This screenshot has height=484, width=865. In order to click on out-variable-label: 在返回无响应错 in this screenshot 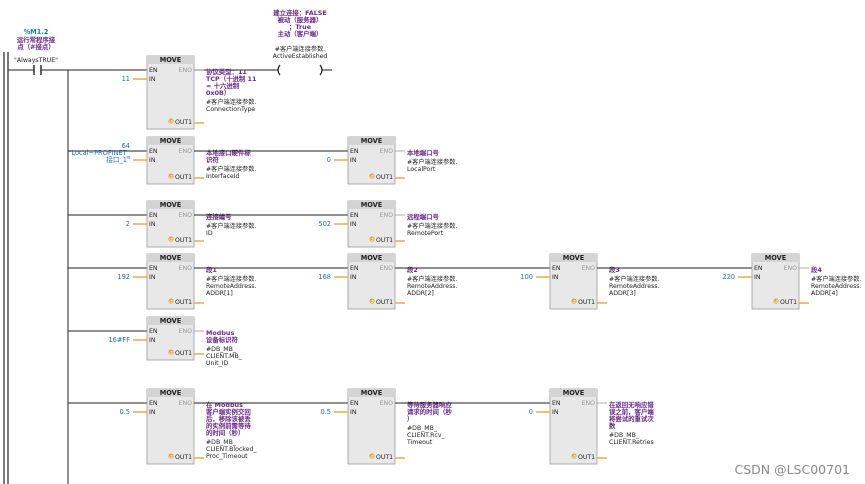, I will do `click(631, 404)`.